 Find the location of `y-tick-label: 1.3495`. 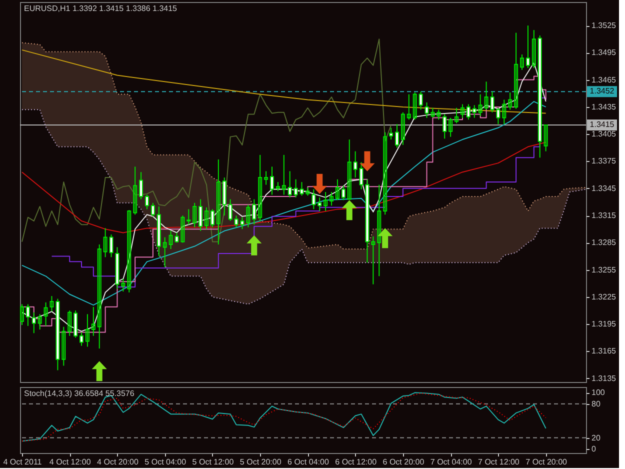

y-tick-label: 1.3495 is located at coordinates (604, 53).